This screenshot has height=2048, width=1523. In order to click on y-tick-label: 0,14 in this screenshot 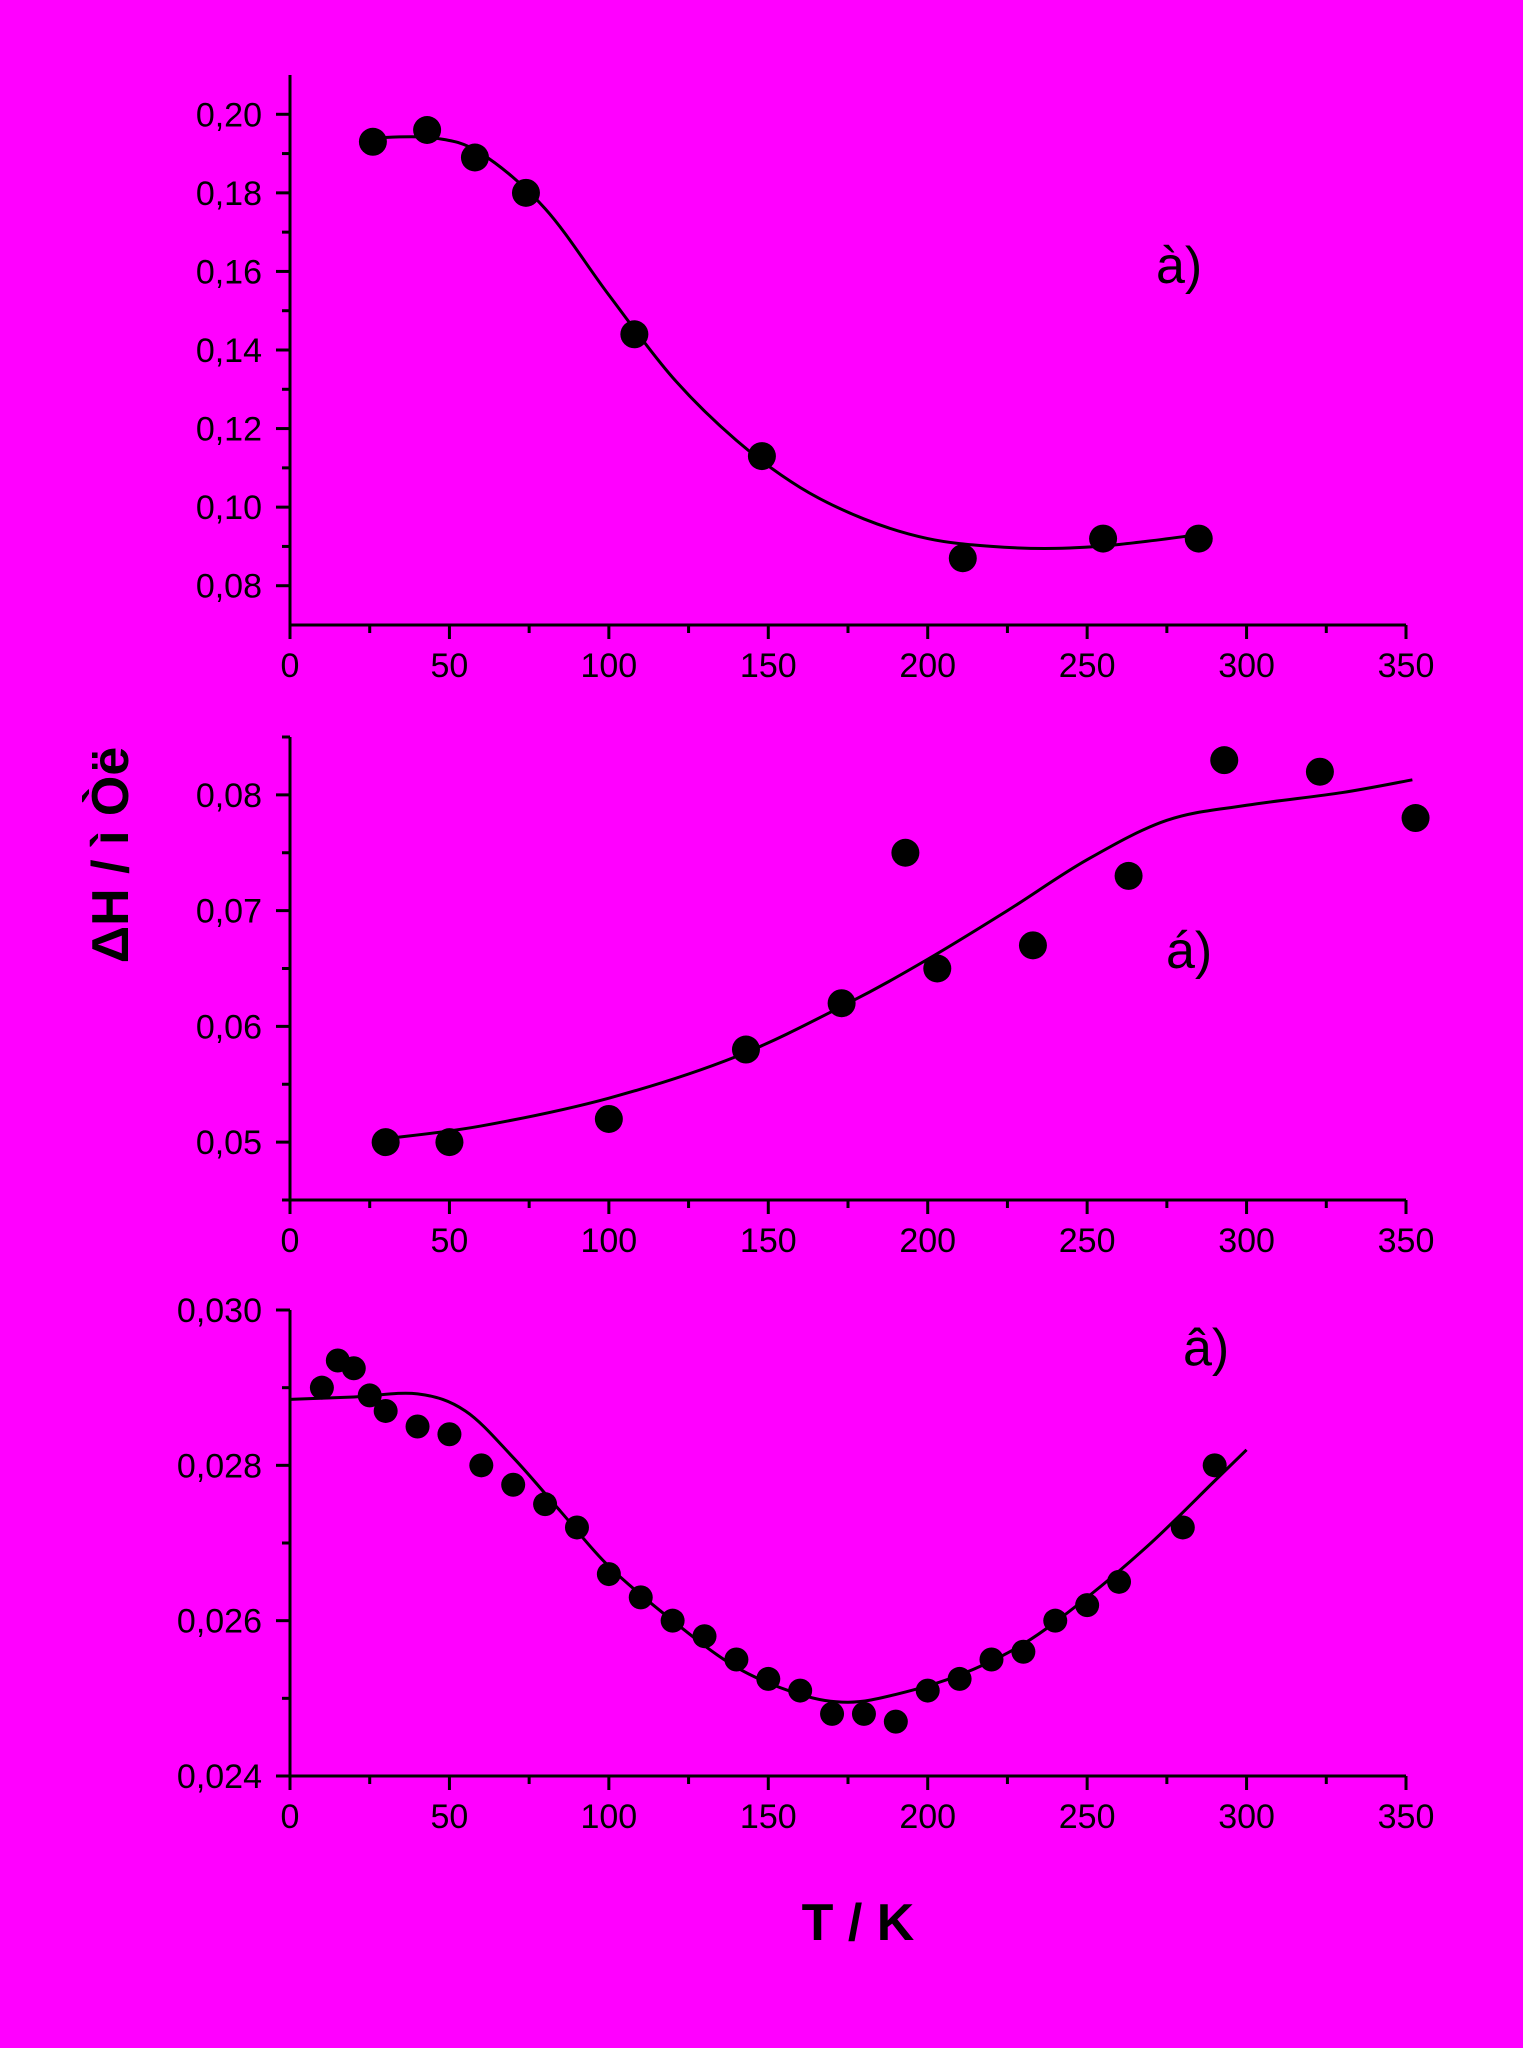, I will do `click(229, 351)`.